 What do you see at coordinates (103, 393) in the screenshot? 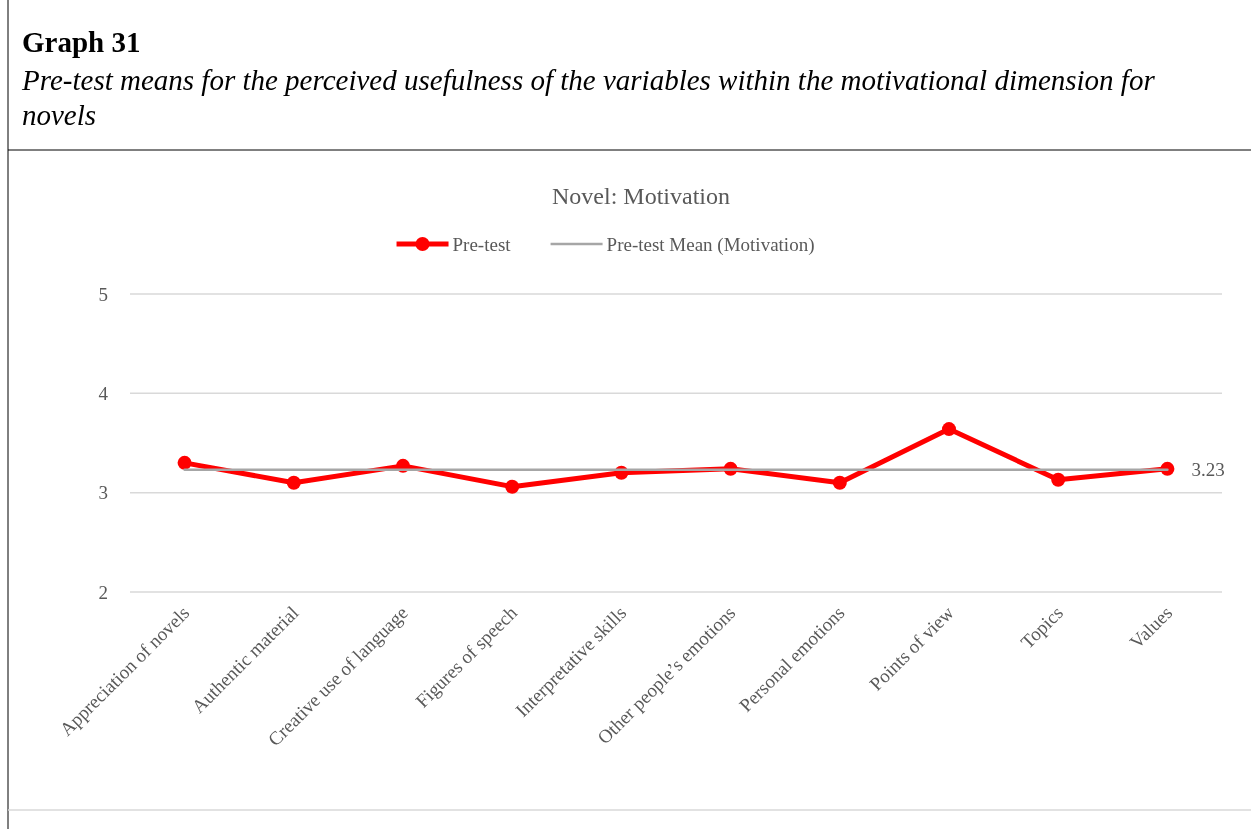
I see `y-tick-label: 4` at bounding box center [103, 393].